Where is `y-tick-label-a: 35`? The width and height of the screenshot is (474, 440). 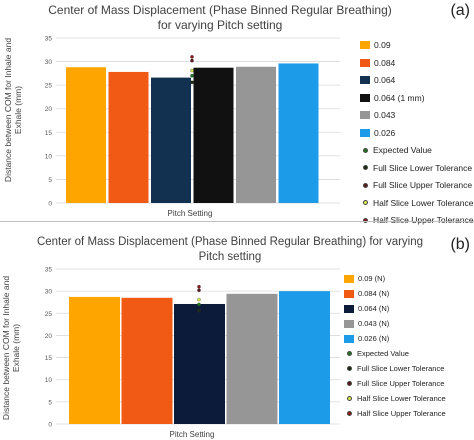 y-tick-label-a: 35 is located at coordinates (49, 39).